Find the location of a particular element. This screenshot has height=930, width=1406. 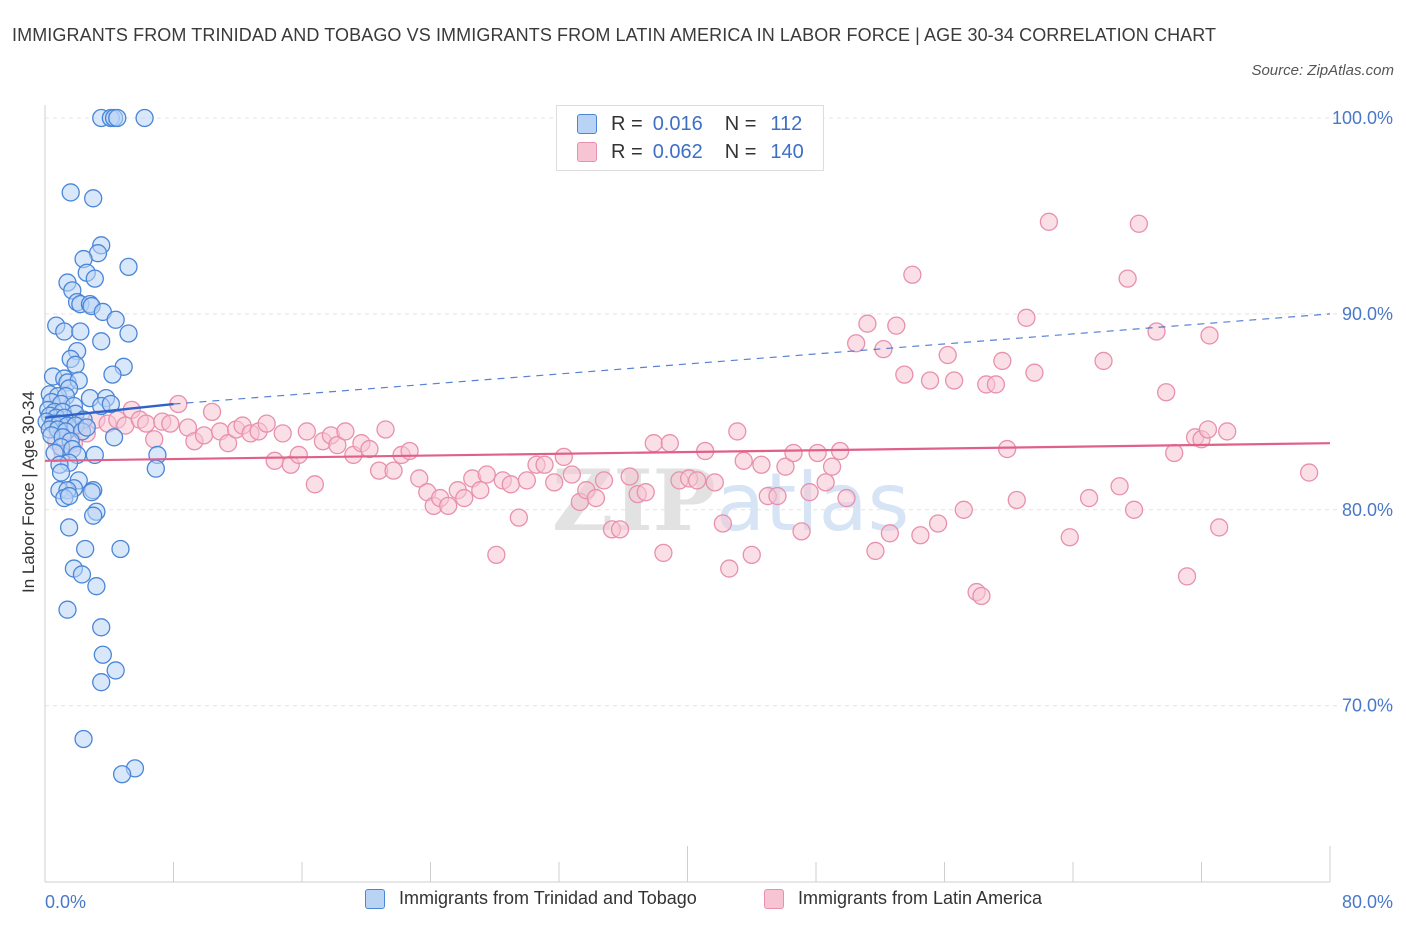

legend-item-trinidad: Immigrants from Trinidad and Tobago is located at coordinates (531, 898).